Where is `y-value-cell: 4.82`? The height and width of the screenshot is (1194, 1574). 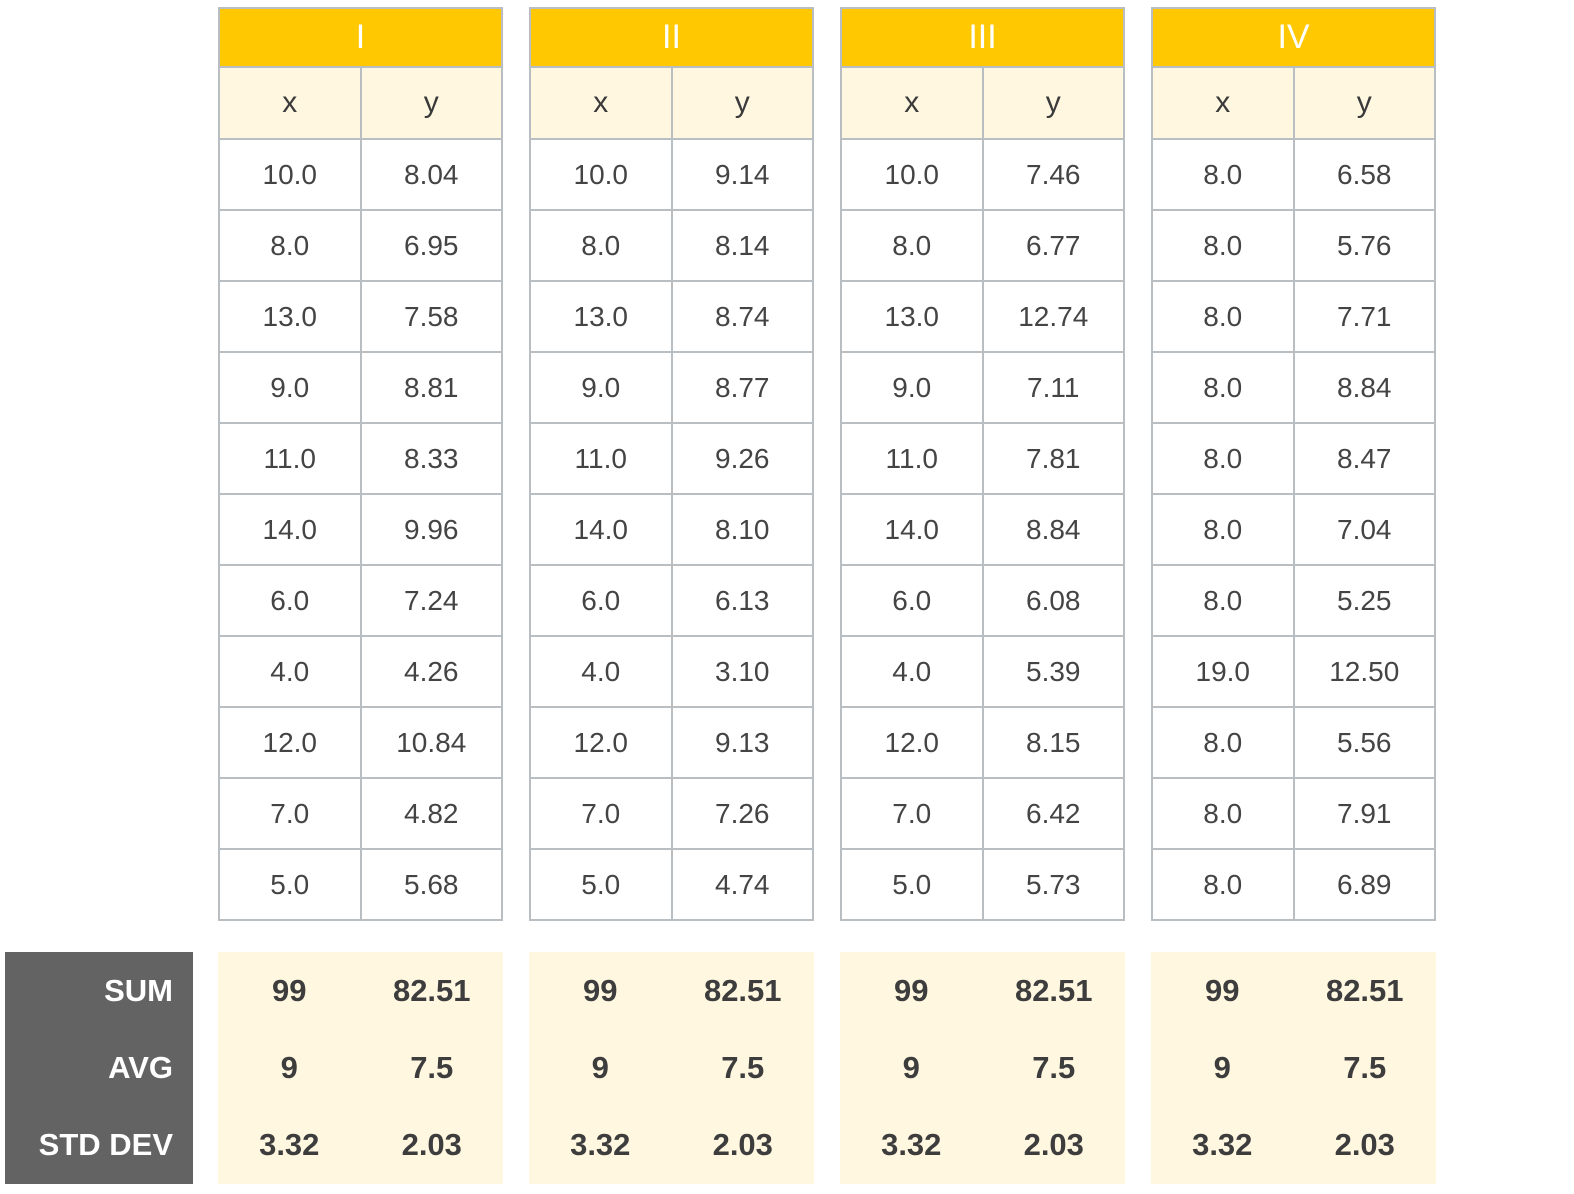 y-value-cell: 4.82 is located at coordinates (430, 813).